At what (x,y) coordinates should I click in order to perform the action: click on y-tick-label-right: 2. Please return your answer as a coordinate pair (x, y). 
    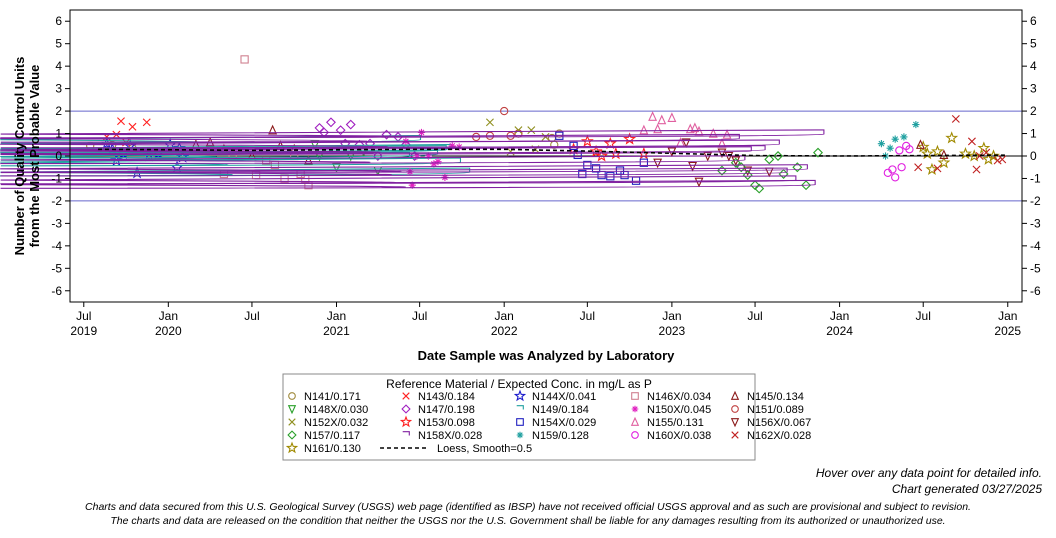
    Looking at the image, I should click on (1033, 111).